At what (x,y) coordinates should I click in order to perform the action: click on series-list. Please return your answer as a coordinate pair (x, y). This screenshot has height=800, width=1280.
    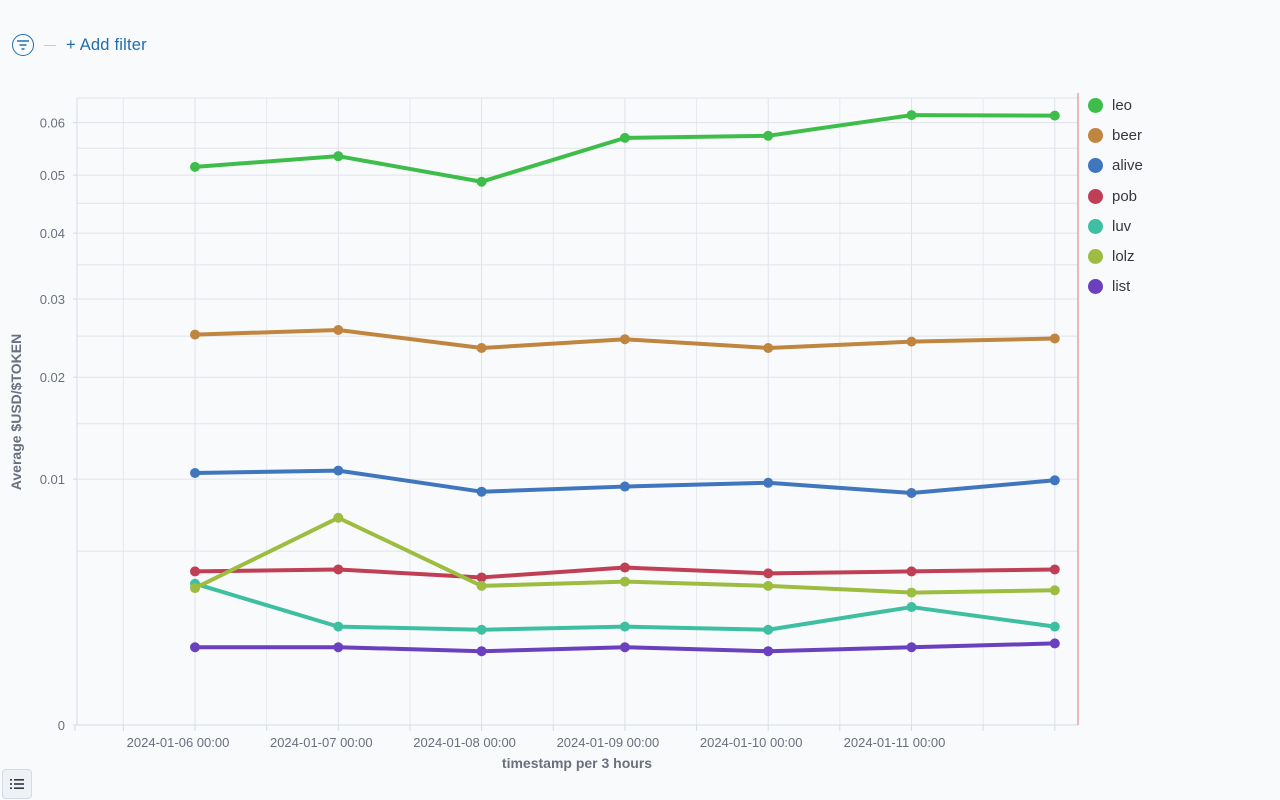
    Looking at the image, I should click on (625, 647).